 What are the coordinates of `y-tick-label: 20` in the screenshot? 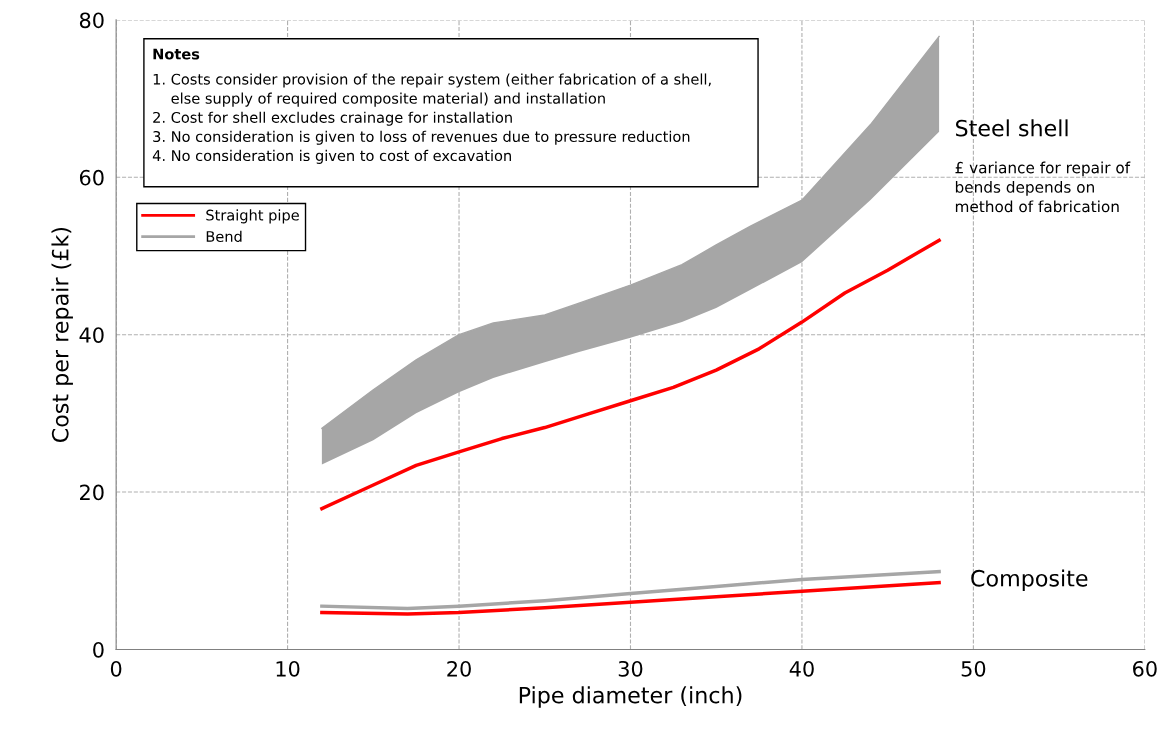 It's located at (92, 492).